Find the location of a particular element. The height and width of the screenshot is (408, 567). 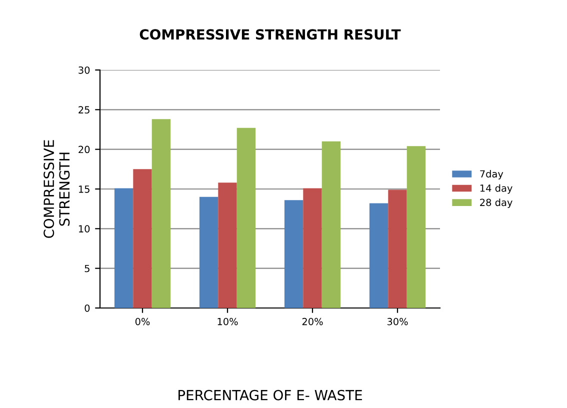

y-tick-label: 15 is located at coordinates (84, 189).